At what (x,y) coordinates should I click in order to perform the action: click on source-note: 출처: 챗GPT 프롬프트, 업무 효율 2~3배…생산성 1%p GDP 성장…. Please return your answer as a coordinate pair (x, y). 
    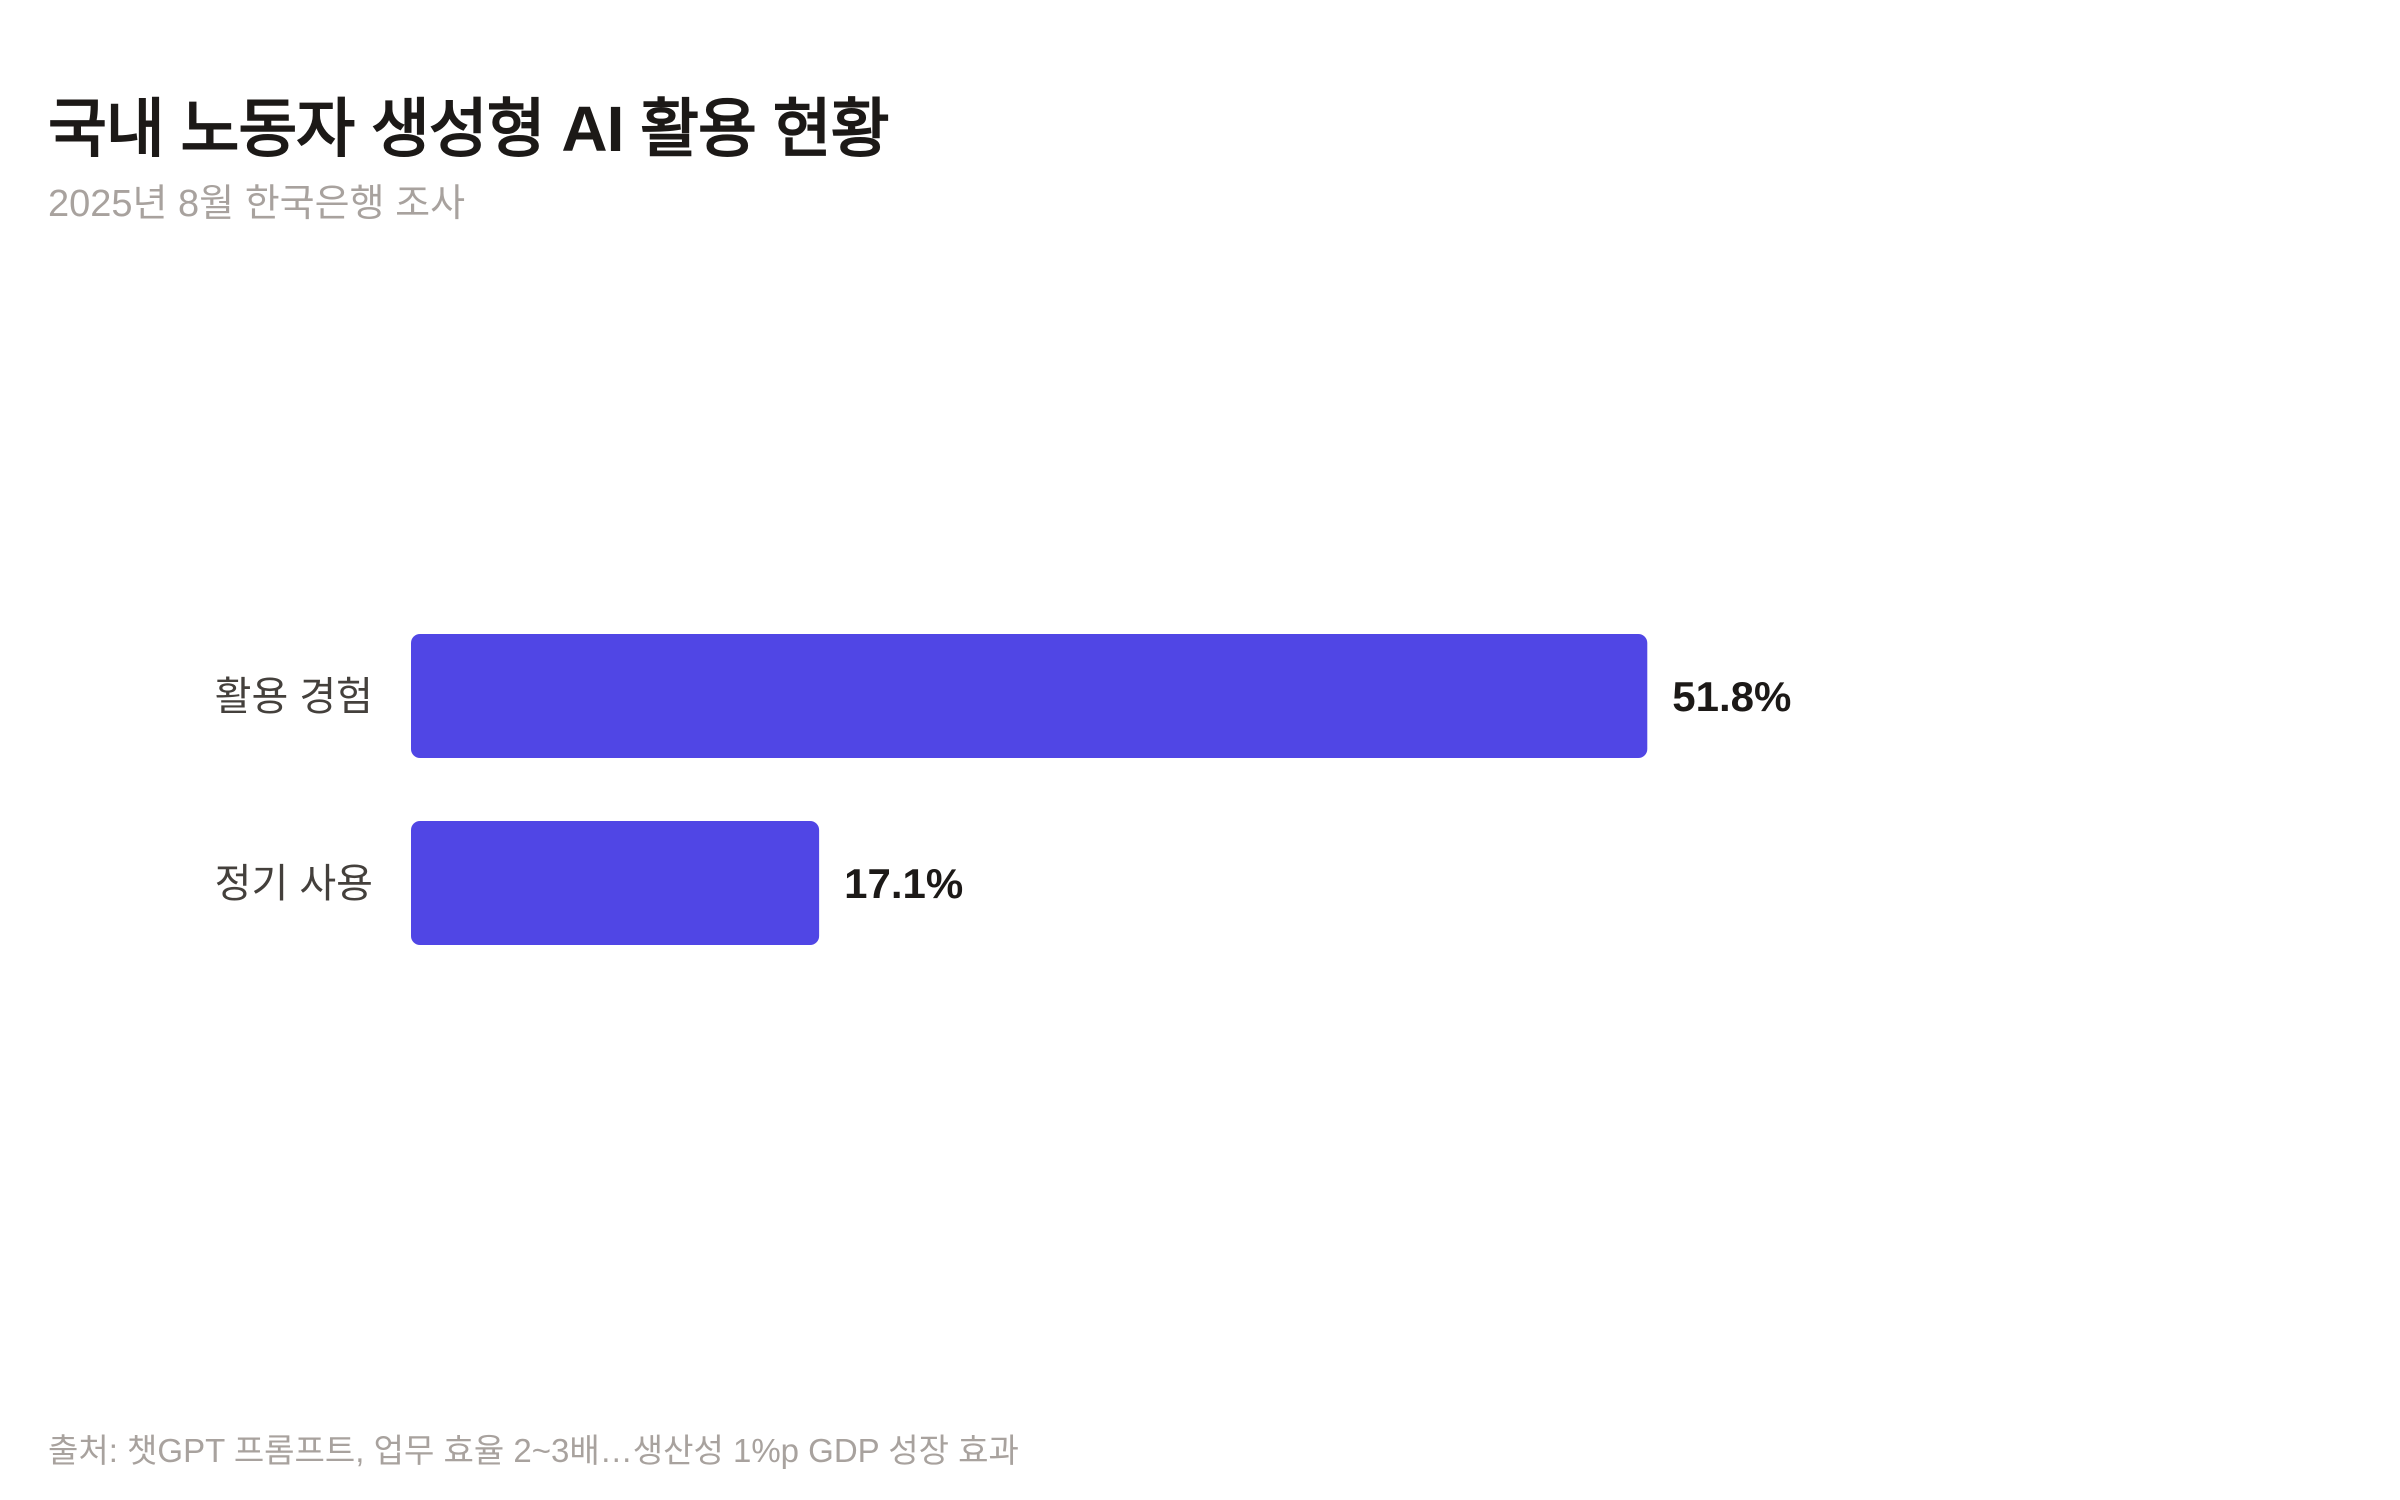
    Looking at the image, I should click on (533, 1450).